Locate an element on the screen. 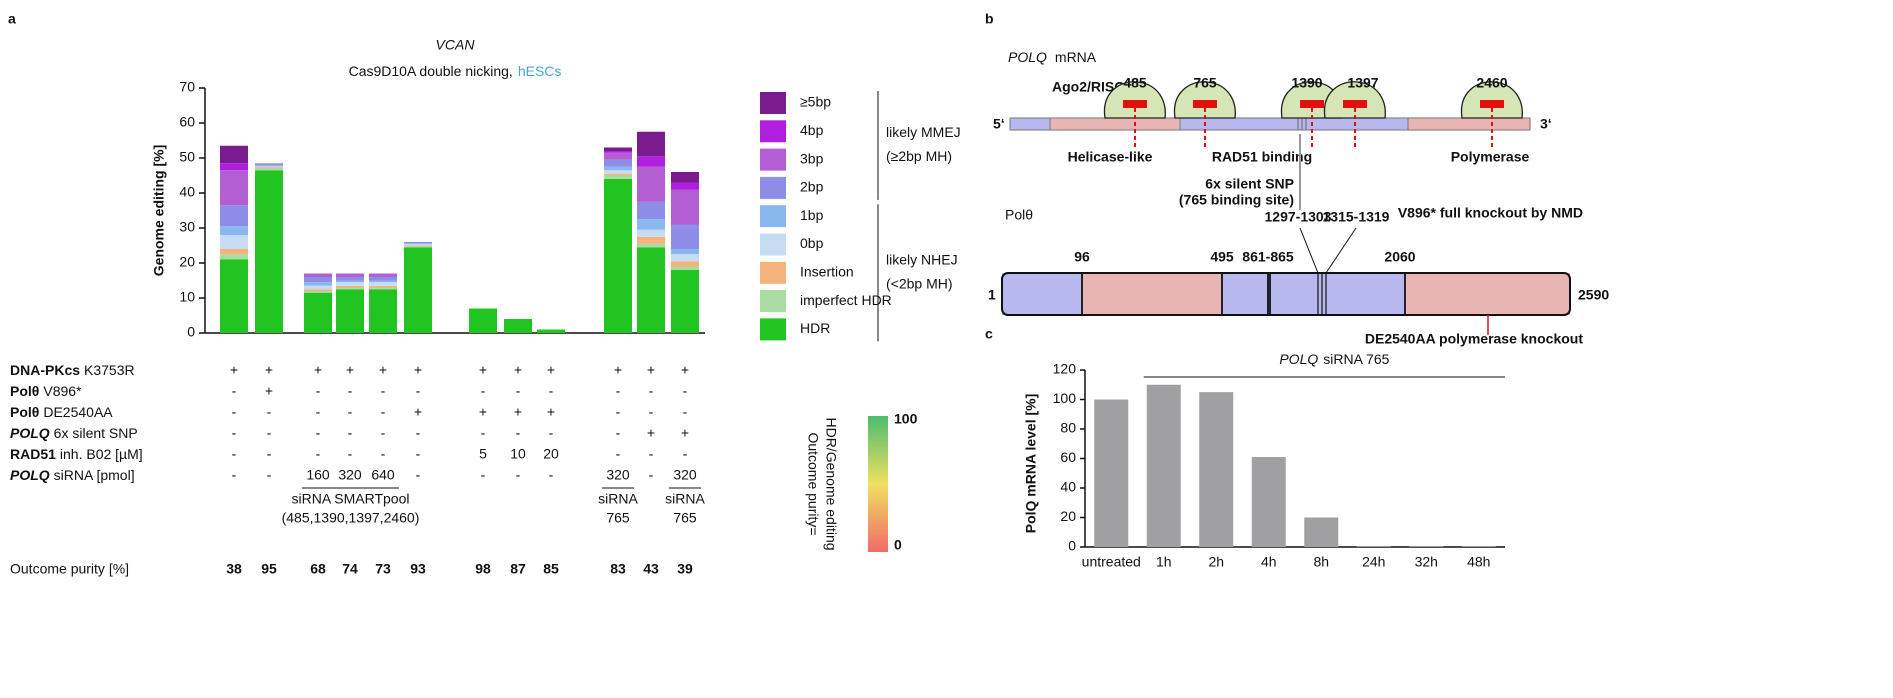  mrna-title: POLQ mRNA is located at coordinates (1052, 57).